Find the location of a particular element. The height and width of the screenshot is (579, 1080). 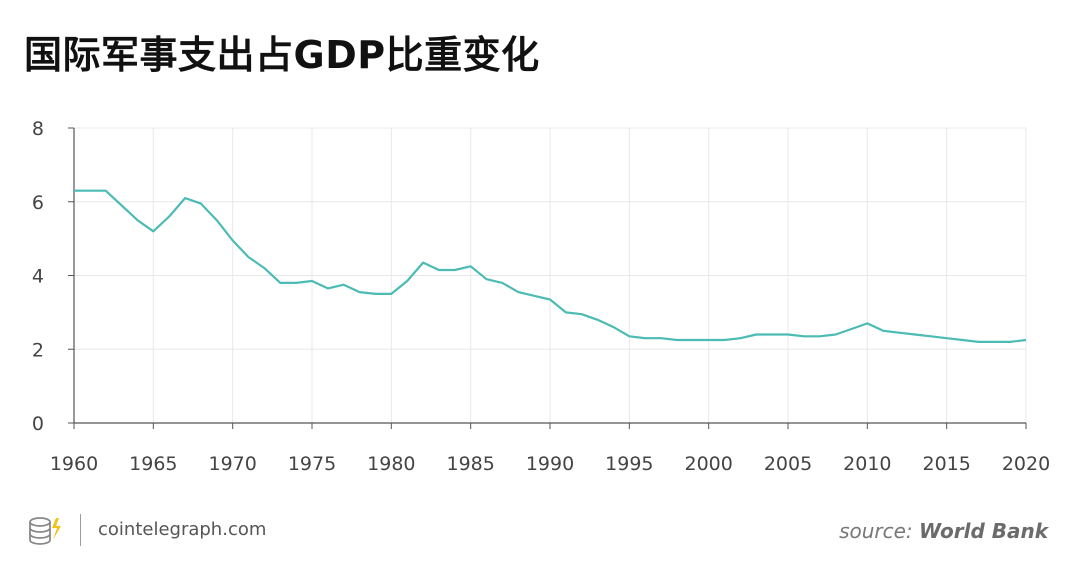

x-tick-label: 1960 is located at coordinates (74, 464).